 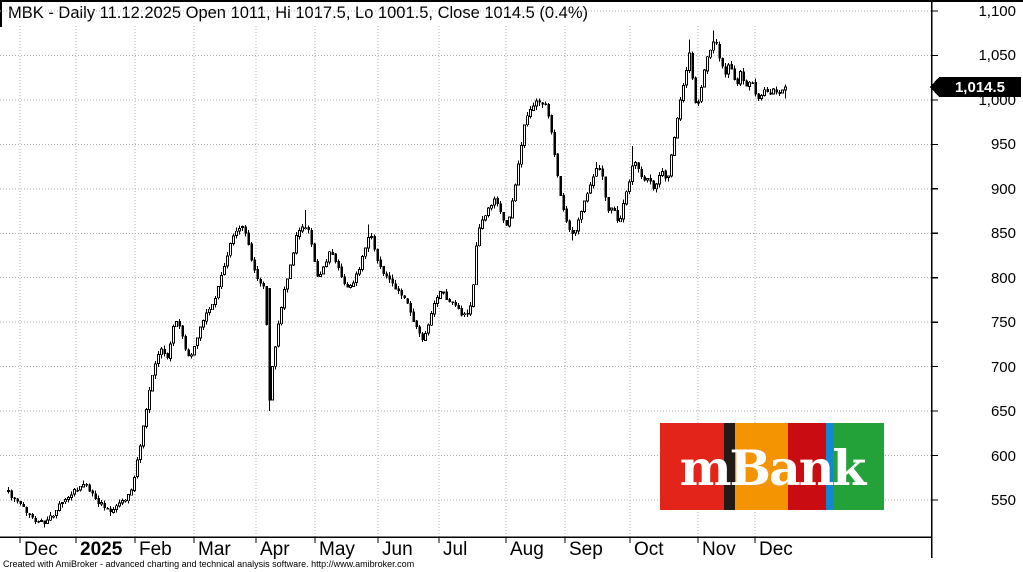 I want to click on x-axis-label: Dec, so click(x=41, y=549).